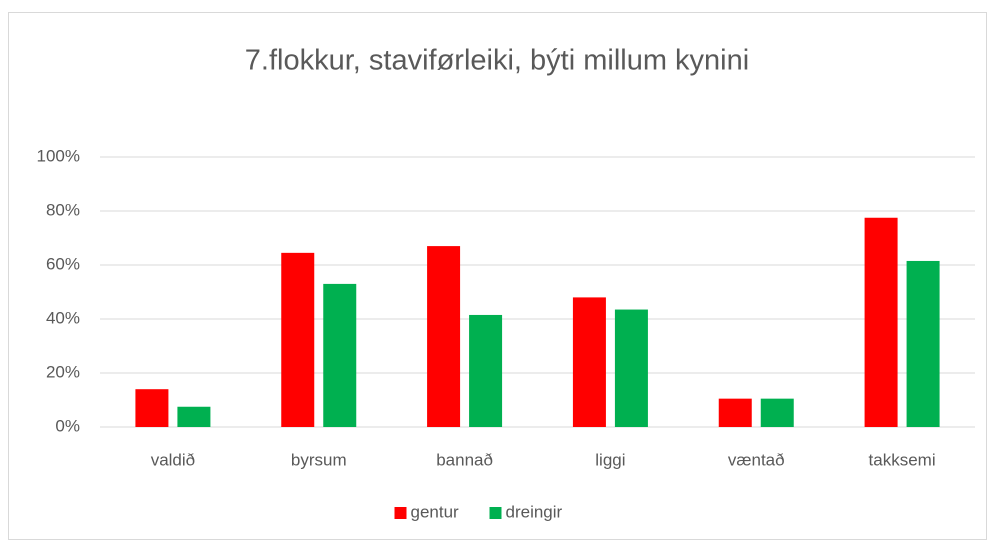 Image resolution: width=995 pixels, height=542 pixels. What do you see at coordinates (319, 459) in the screenshot?
I see `x-tick-label: byrsum` at bounding box center [319, 459].